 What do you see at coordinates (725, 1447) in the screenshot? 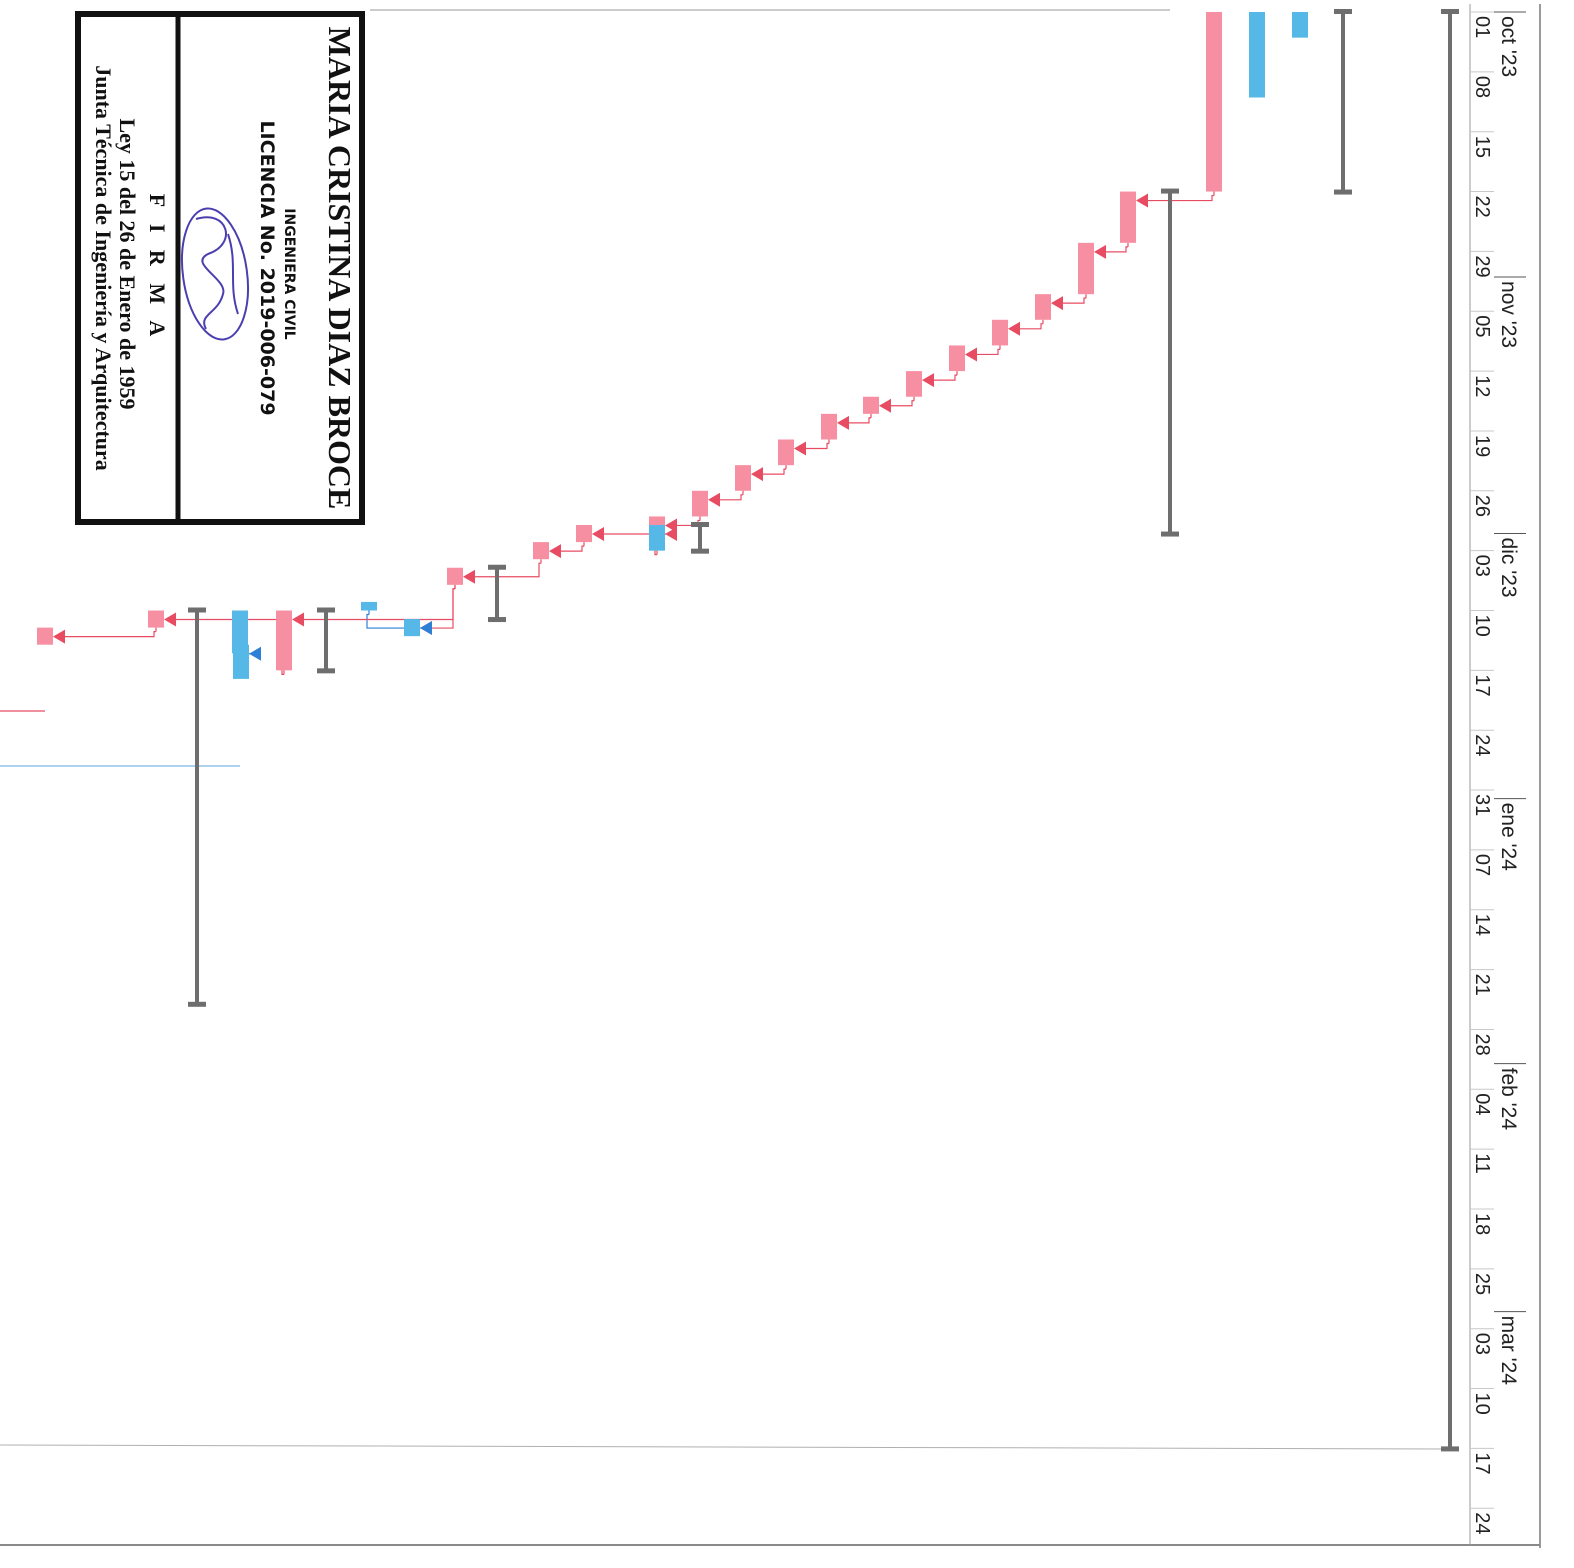
I see `bottom-rule` at bounding box center [725, 1447].